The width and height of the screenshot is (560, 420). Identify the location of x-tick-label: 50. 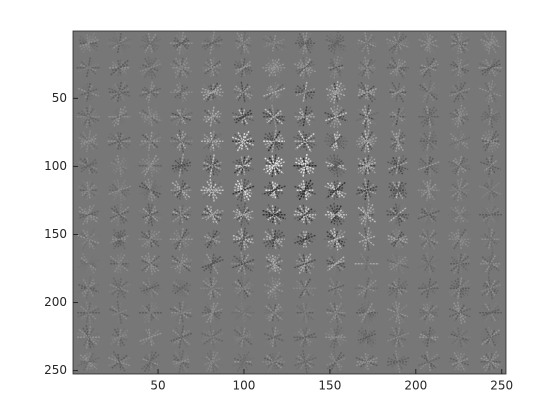
(157, 386).